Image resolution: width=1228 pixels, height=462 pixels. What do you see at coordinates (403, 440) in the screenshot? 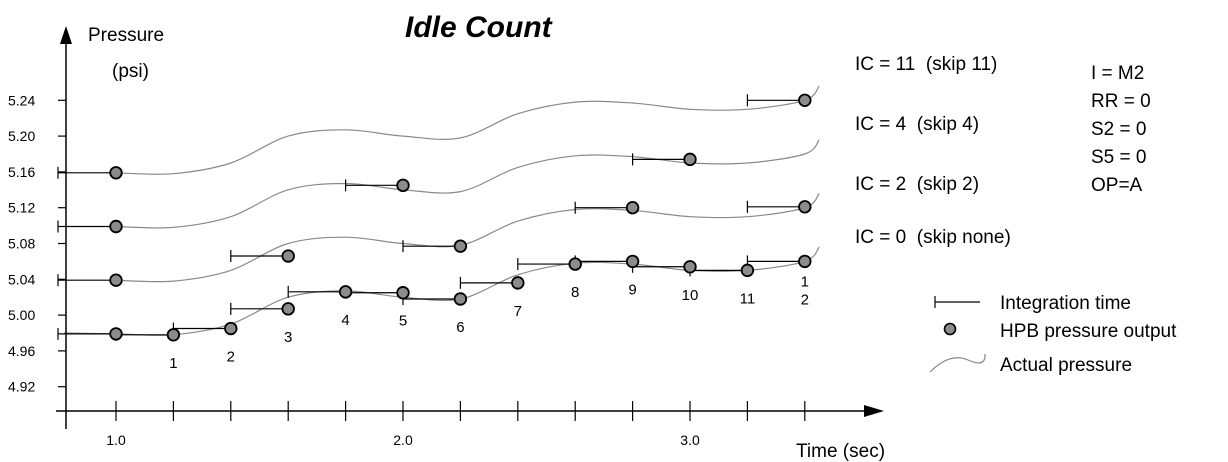
I see `x-tick-label: 2.0` at bounding box center [403, 440].